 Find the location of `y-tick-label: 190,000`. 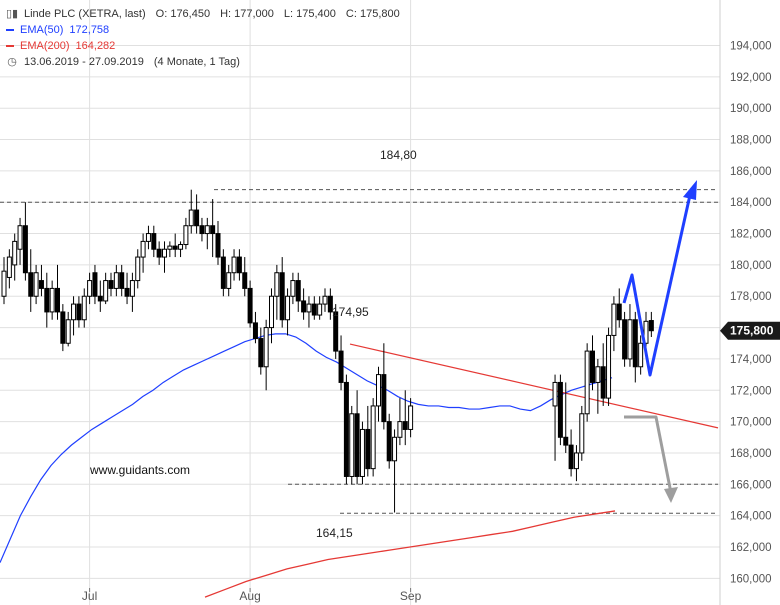

y-tick-label: 190,000 is located at coordinates (751, 109).